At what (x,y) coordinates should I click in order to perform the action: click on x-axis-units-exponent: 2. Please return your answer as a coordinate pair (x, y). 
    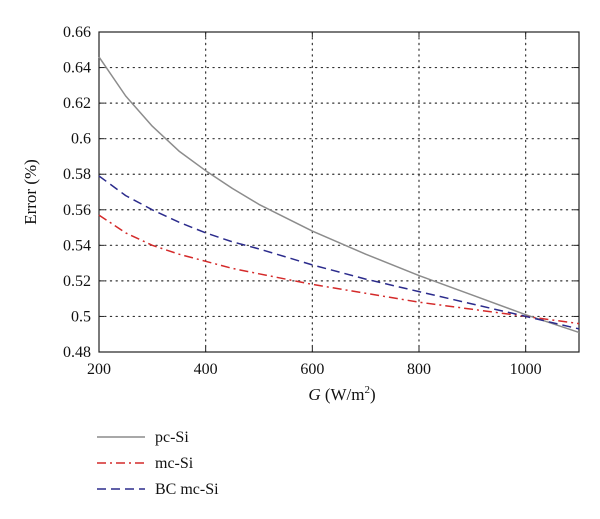
    Looking at the image, I should click on (368, 390).